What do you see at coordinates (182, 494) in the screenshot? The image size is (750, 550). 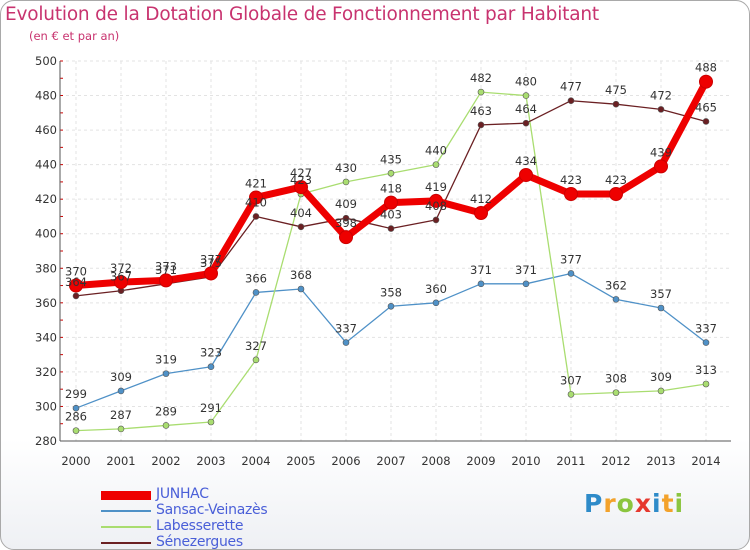 I see `legend-label: JUNHAC` at bounding box center [182, 494].